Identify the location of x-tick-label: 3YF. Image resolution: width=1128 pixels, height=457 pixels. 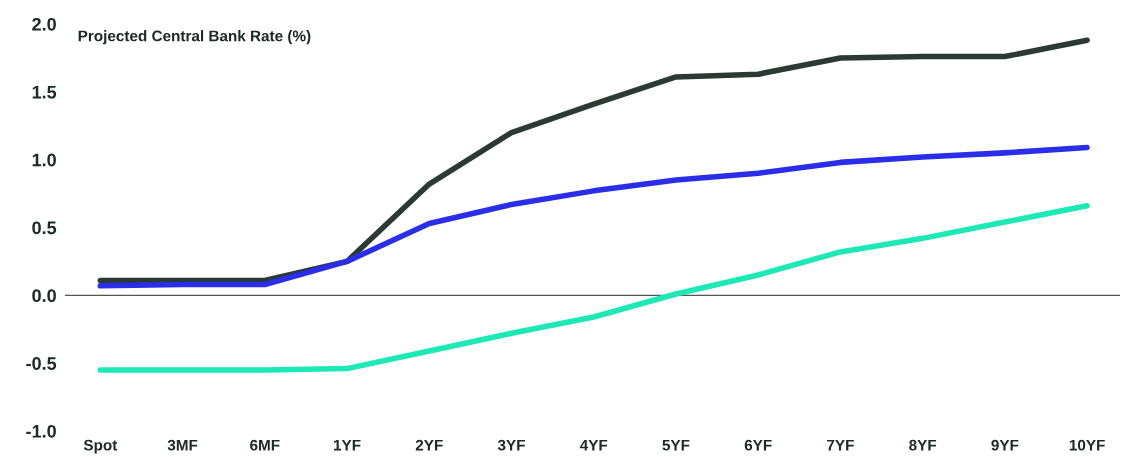
(511, 445).